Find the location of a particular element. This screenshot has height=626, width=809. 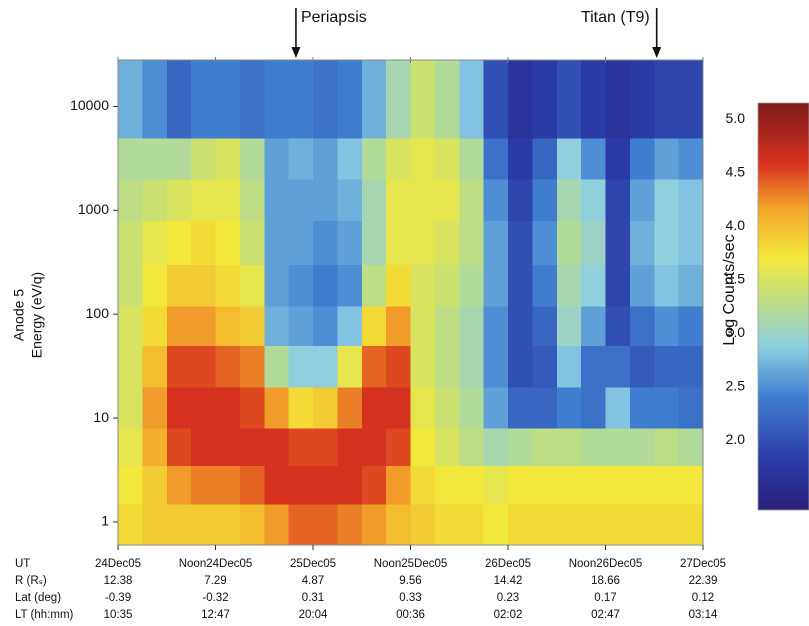

ephemeris-value: 4.87 is located at coordinates (313, 581).